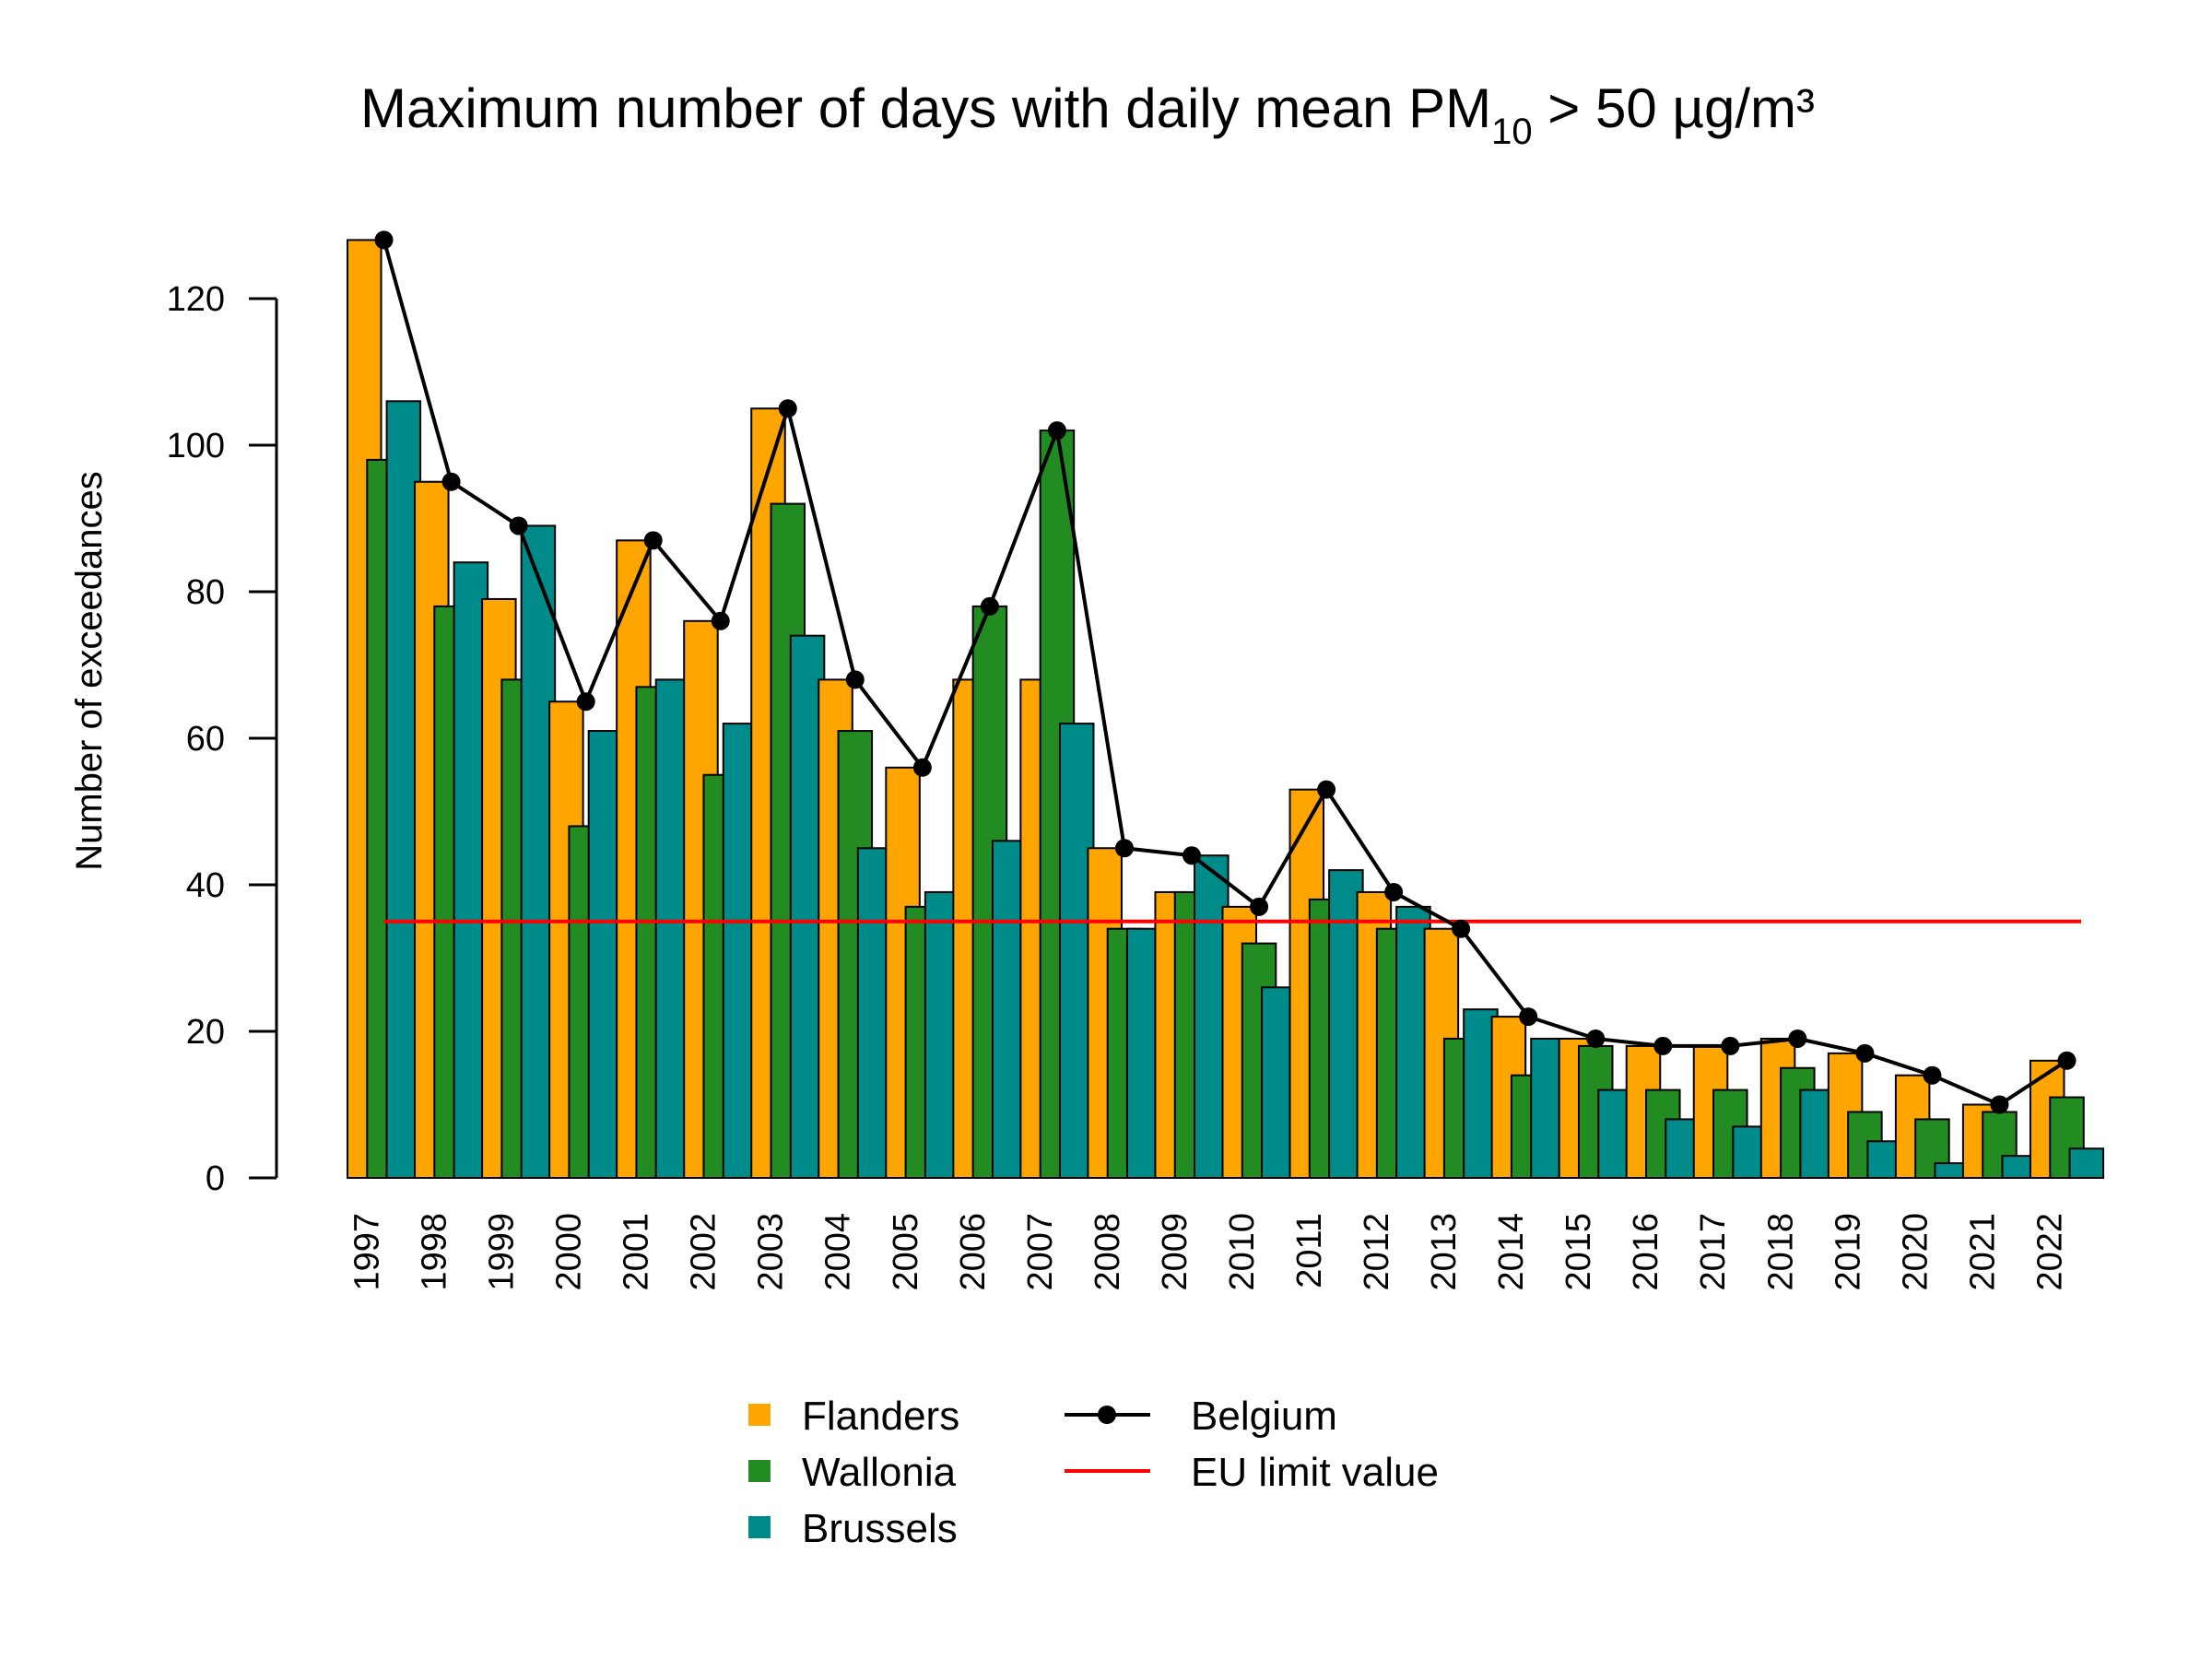  Describe the element at coordinates (1865, 1053) in the screenshot. I see `belgium-point-2019` at that location.